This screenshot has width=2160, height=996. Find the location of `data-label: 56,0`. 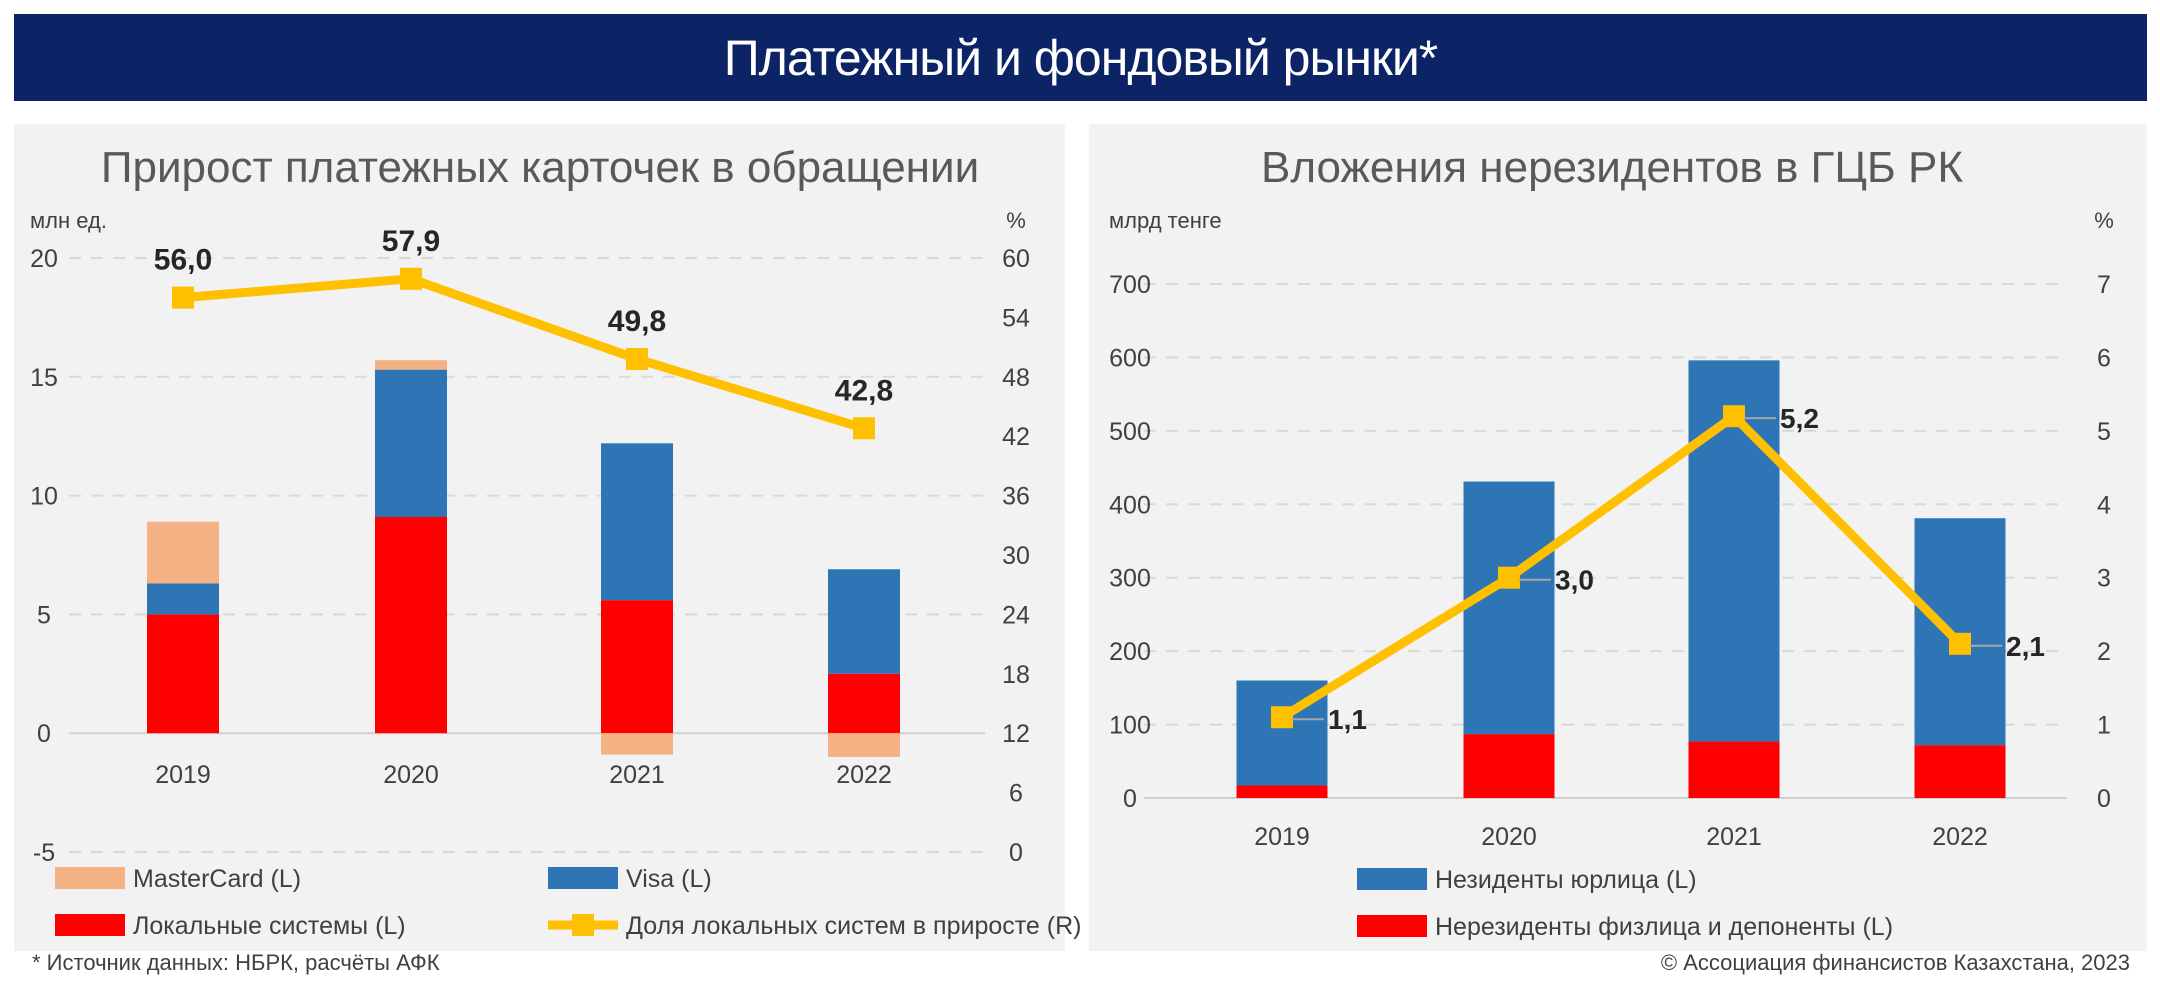

data-label: 56,0 is located at coordinates (183, 260).